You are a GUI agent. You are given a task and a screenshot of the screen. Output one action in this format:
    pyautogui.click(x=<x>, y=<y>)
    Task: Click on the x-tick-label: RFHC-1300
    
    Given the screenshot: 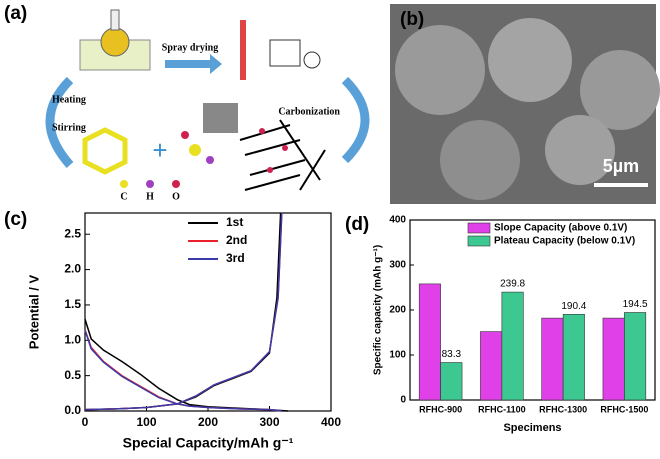 What is the action you would take?
    pyautogui.click(x=563, y=409)
    